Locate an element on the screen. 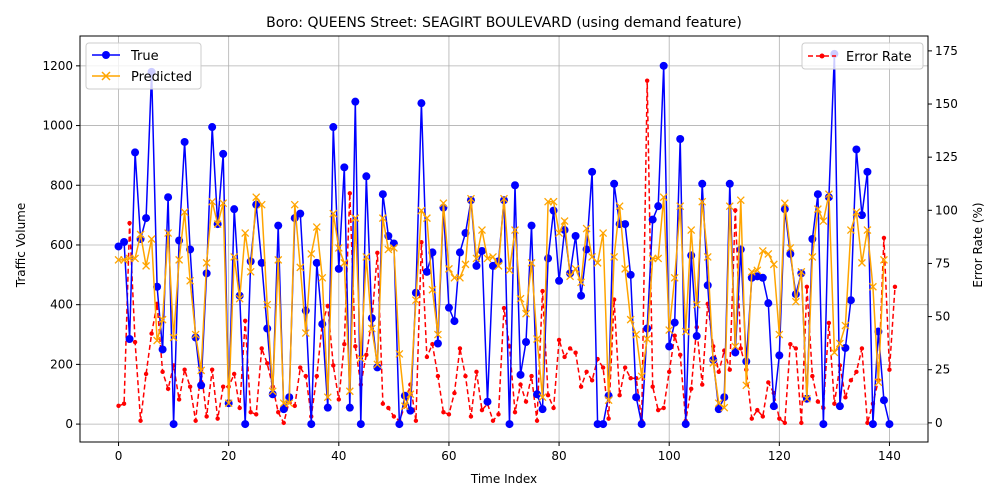  legend-right-box is located at coordinates (862, 56).